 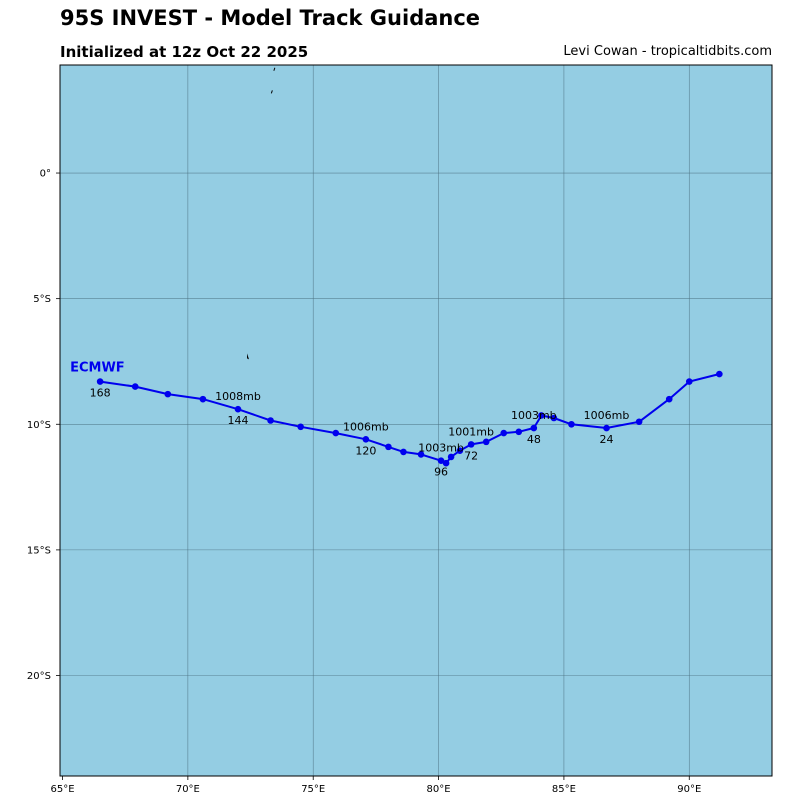 What do you see at coordinates (238, 396) in the screenshot?
I see `pressure-label: 1008mb` at bounding box center [238, 396].